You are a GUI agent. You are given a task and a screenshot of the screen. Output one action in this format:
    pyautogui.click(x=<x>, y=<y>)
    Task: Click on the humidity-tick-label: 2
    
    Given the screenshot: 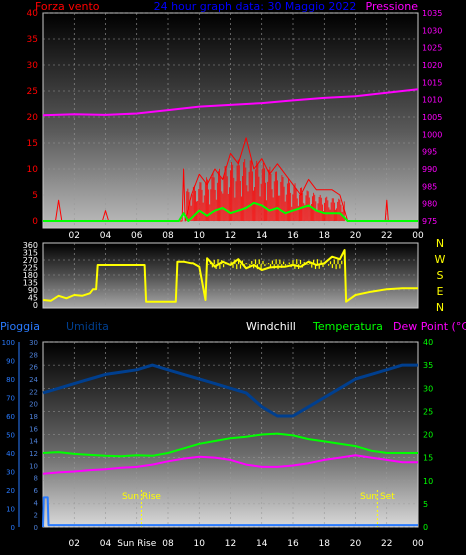 What is the action you would take?
    pyautogui.click(x=36, y=516)
    